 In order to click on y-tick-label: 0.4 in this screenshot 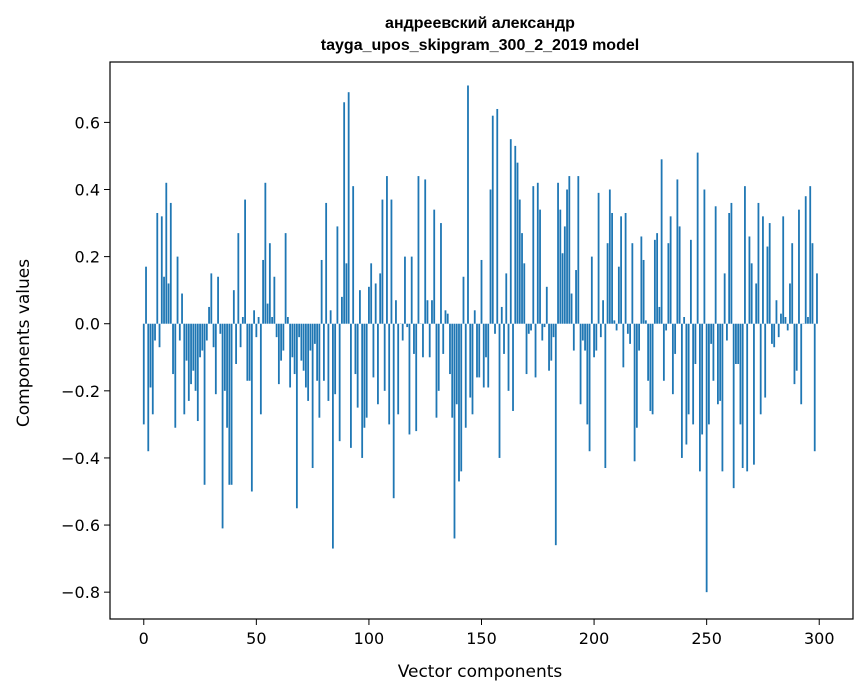, I will do `click(87, 190)`.